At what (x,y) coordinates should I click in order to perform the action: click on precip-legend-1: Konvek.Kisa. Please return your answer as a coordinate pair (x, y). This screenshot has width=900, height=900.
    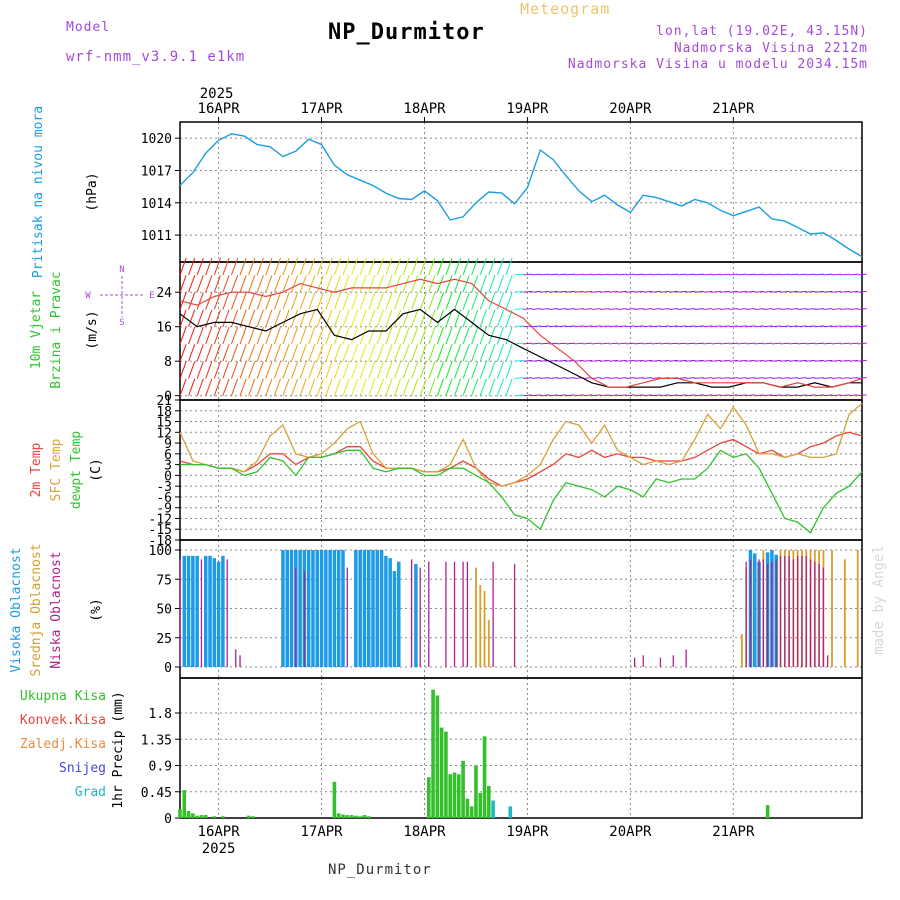
    Looking at the image, I should click on (63, 720).